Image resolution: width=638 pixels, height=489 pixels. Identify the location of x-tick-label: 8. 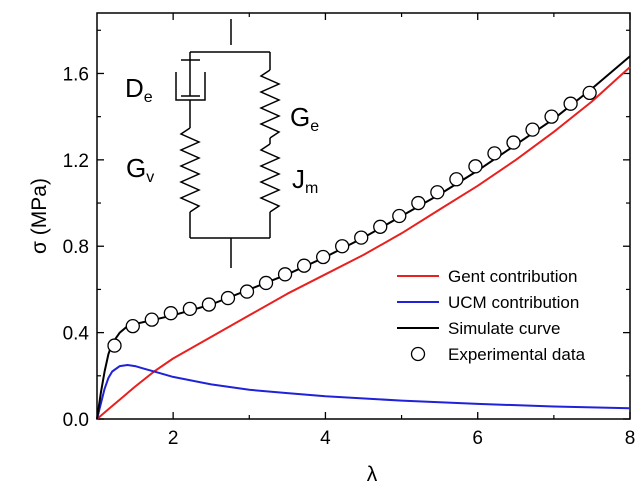
(630, 438).